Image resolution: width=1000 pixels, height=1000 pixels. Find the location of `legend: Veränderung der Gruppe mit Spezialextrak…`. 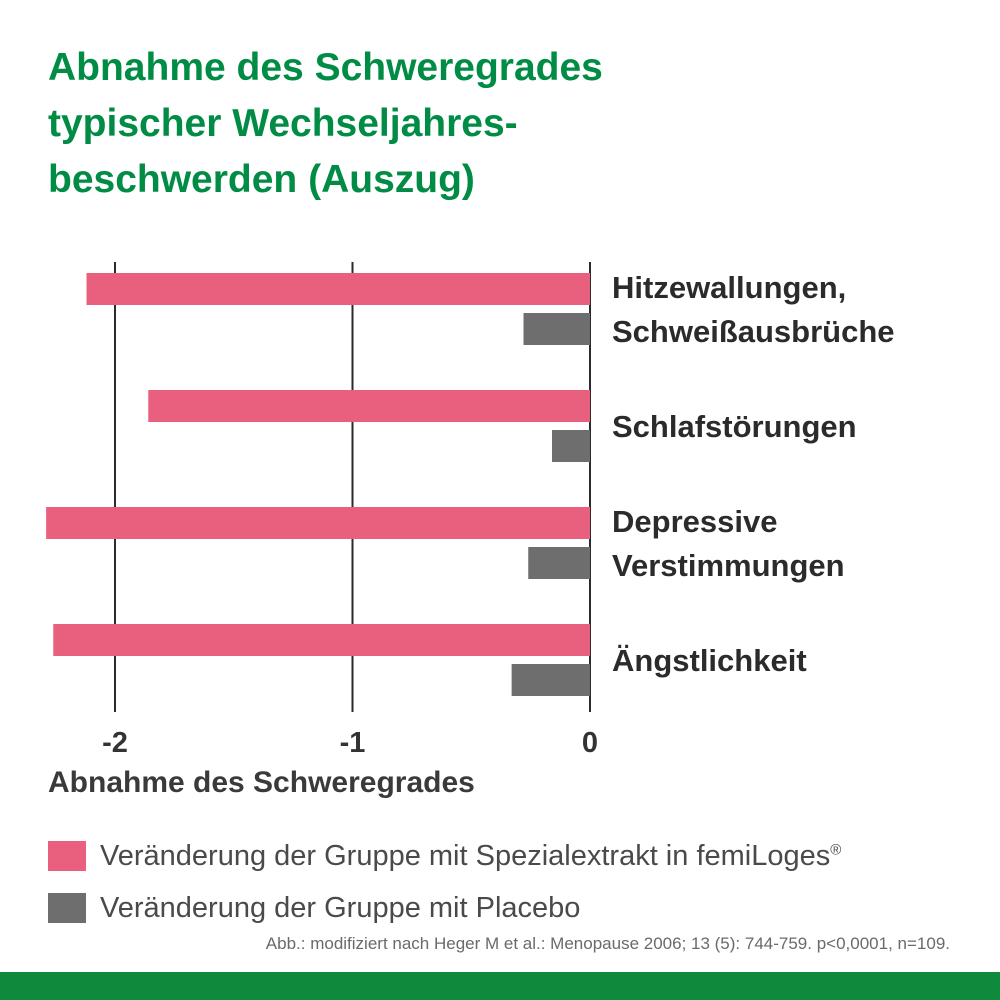

legend: Veränderung der Gruppe mit Spezialextrak… is located at coordinates (444, 882).